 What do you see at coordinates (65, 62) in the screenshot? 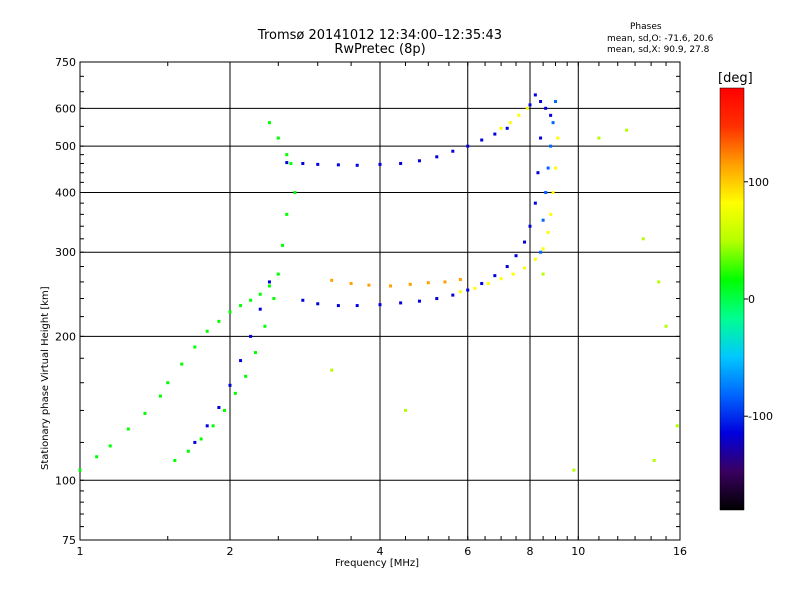
I see `y-tick-label: 750` at bounding box center [65, 62].